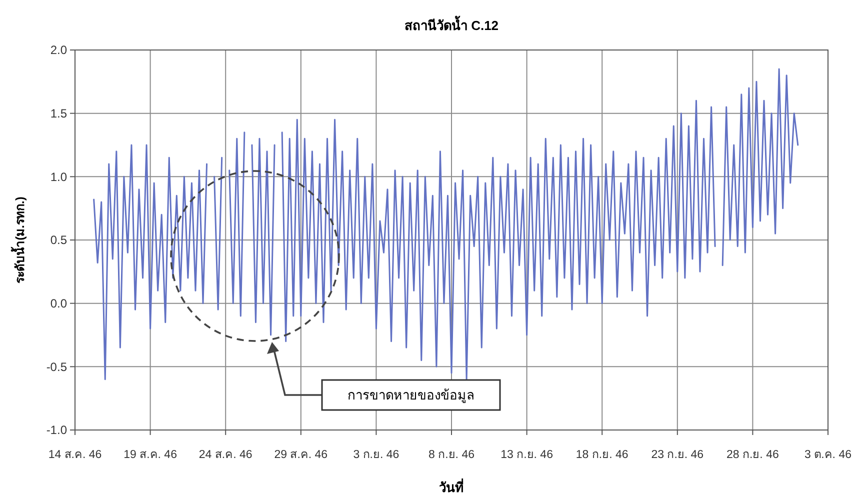 This screenshot has height=502, width=860. I want to click on y-tick-label: -1.0, so click(57, 430).